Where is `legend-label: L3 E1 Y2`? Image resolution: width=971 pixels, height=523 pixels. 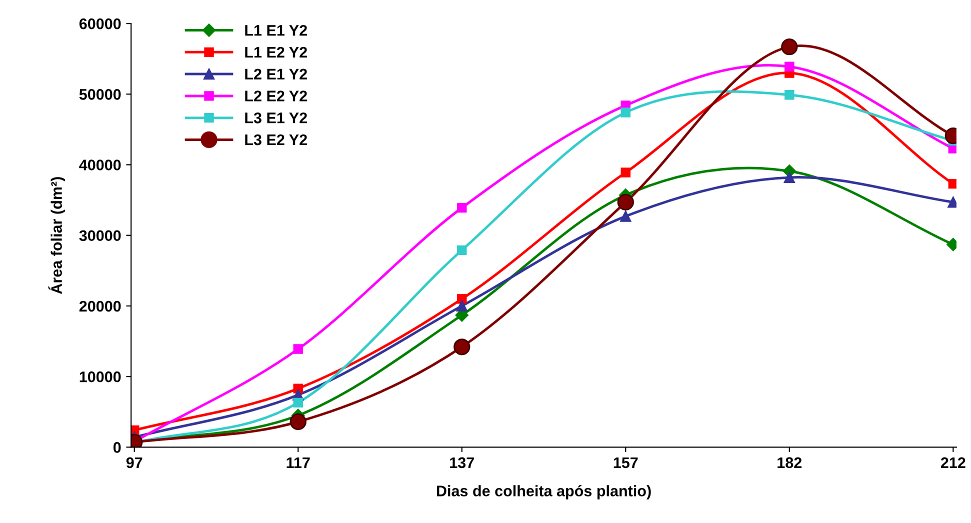
legend-label: L3 E1 Y2 is located at coordinates (276, 118).